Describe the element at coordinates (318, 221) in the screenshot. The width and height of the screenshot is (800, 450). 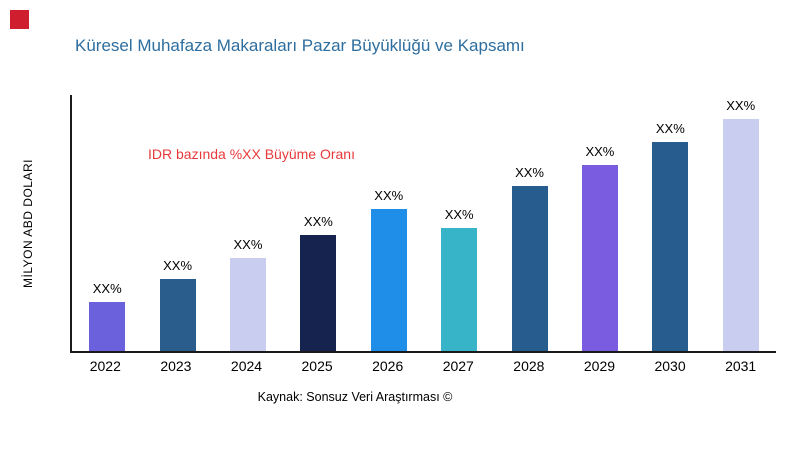
I see `bar-value-label-2025: XX%` at that location.